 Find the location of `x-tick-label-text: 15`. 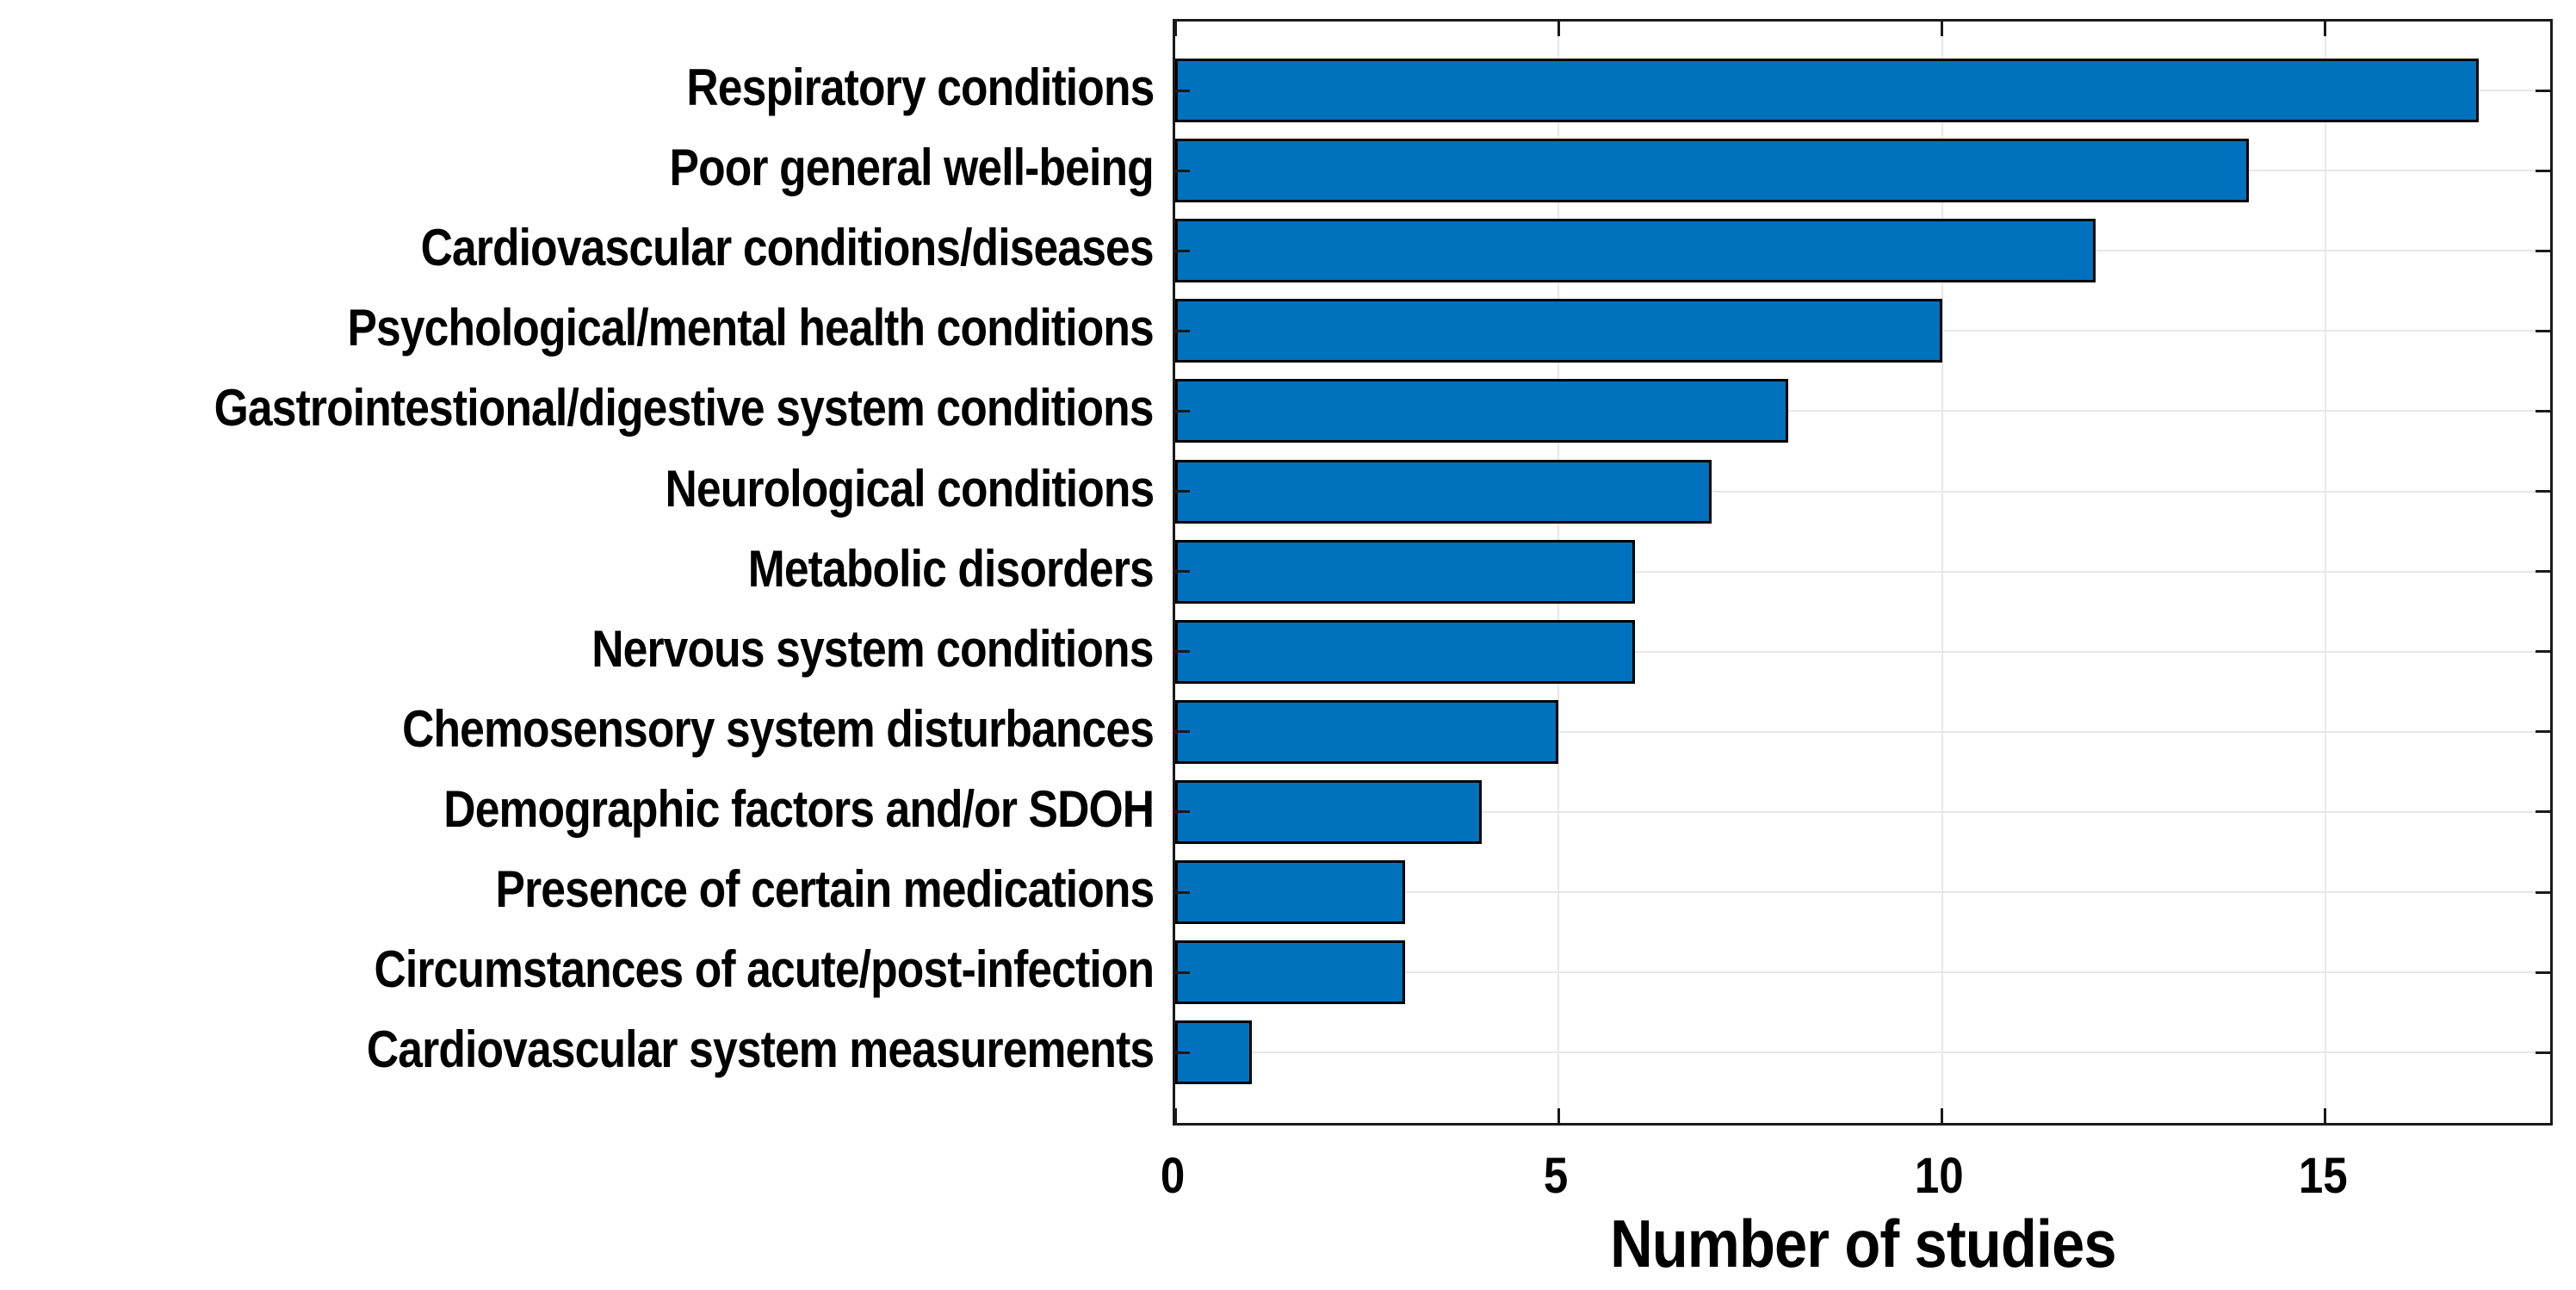

x-tick-label-text: 15 is located at coordinates (2323, 1176).